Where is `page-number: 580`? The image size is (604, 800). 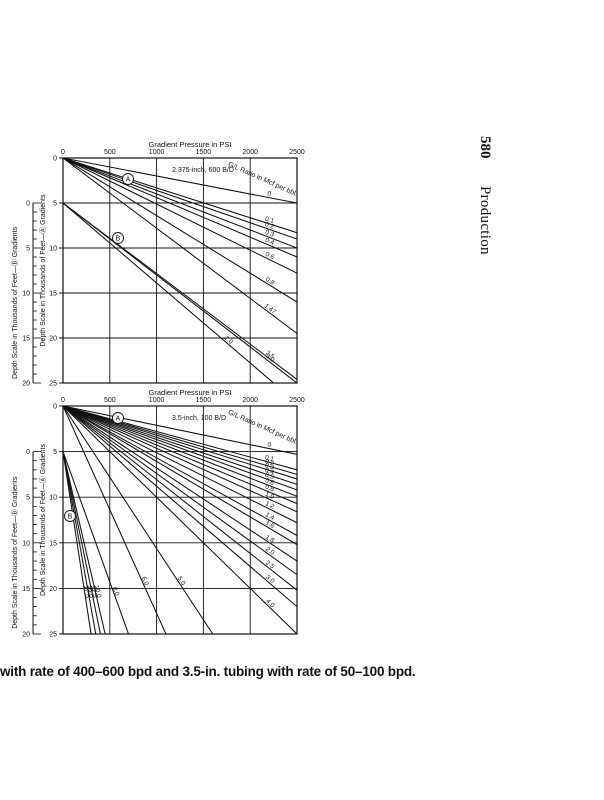
page-number: 580 is located at coordinates (485, 147).